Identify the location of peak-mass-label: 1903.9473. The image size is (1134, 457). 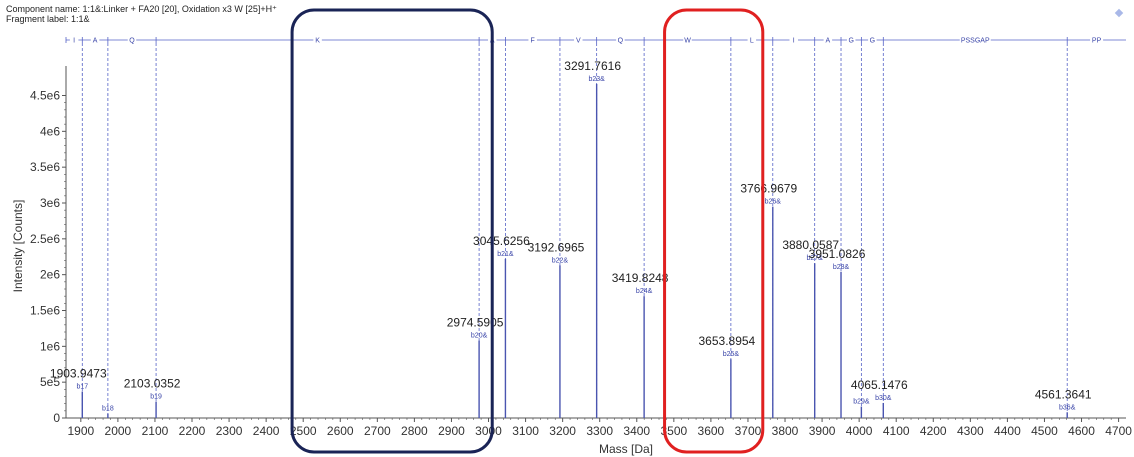
(78, 373).